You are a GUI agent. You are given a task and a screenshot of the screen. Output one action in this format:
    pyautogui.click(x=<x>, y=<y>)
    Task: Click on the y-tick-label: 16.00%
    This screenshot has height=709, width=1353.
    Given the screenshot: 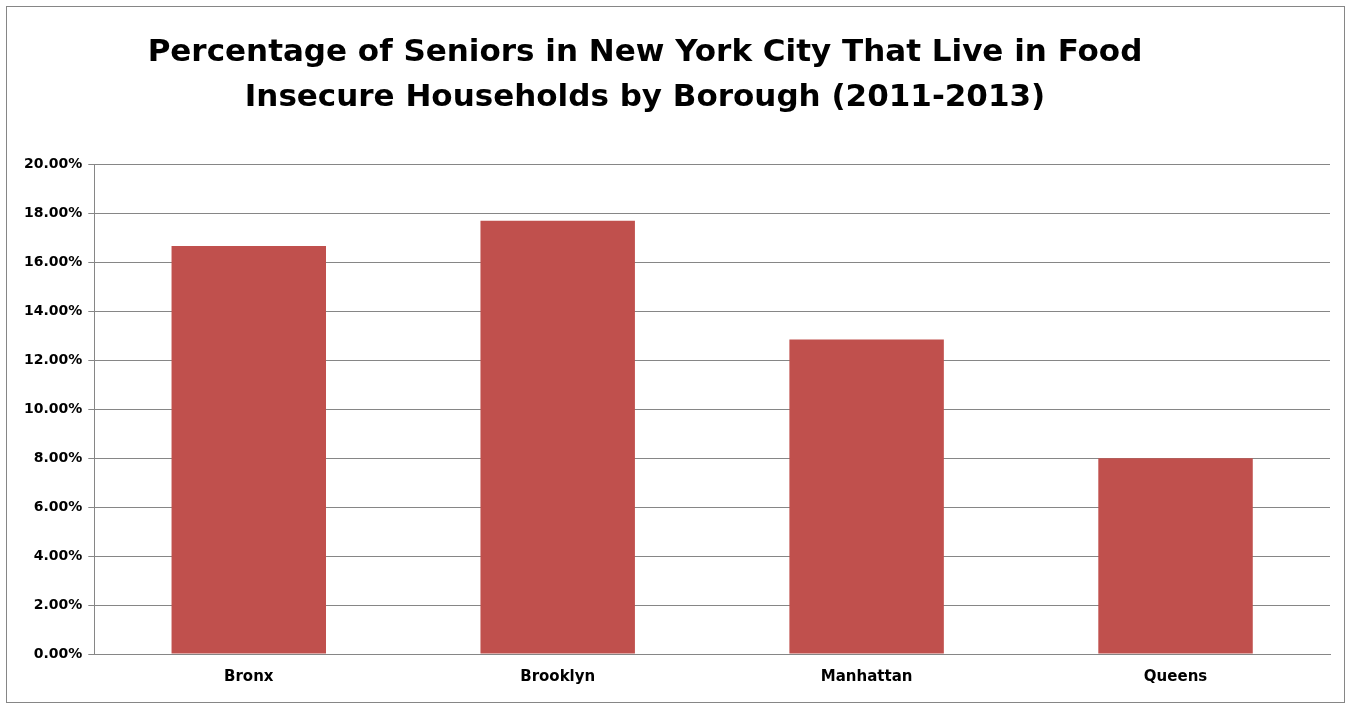 What is the action you would take?
    pyautogui.click(x=53, y=260)
    